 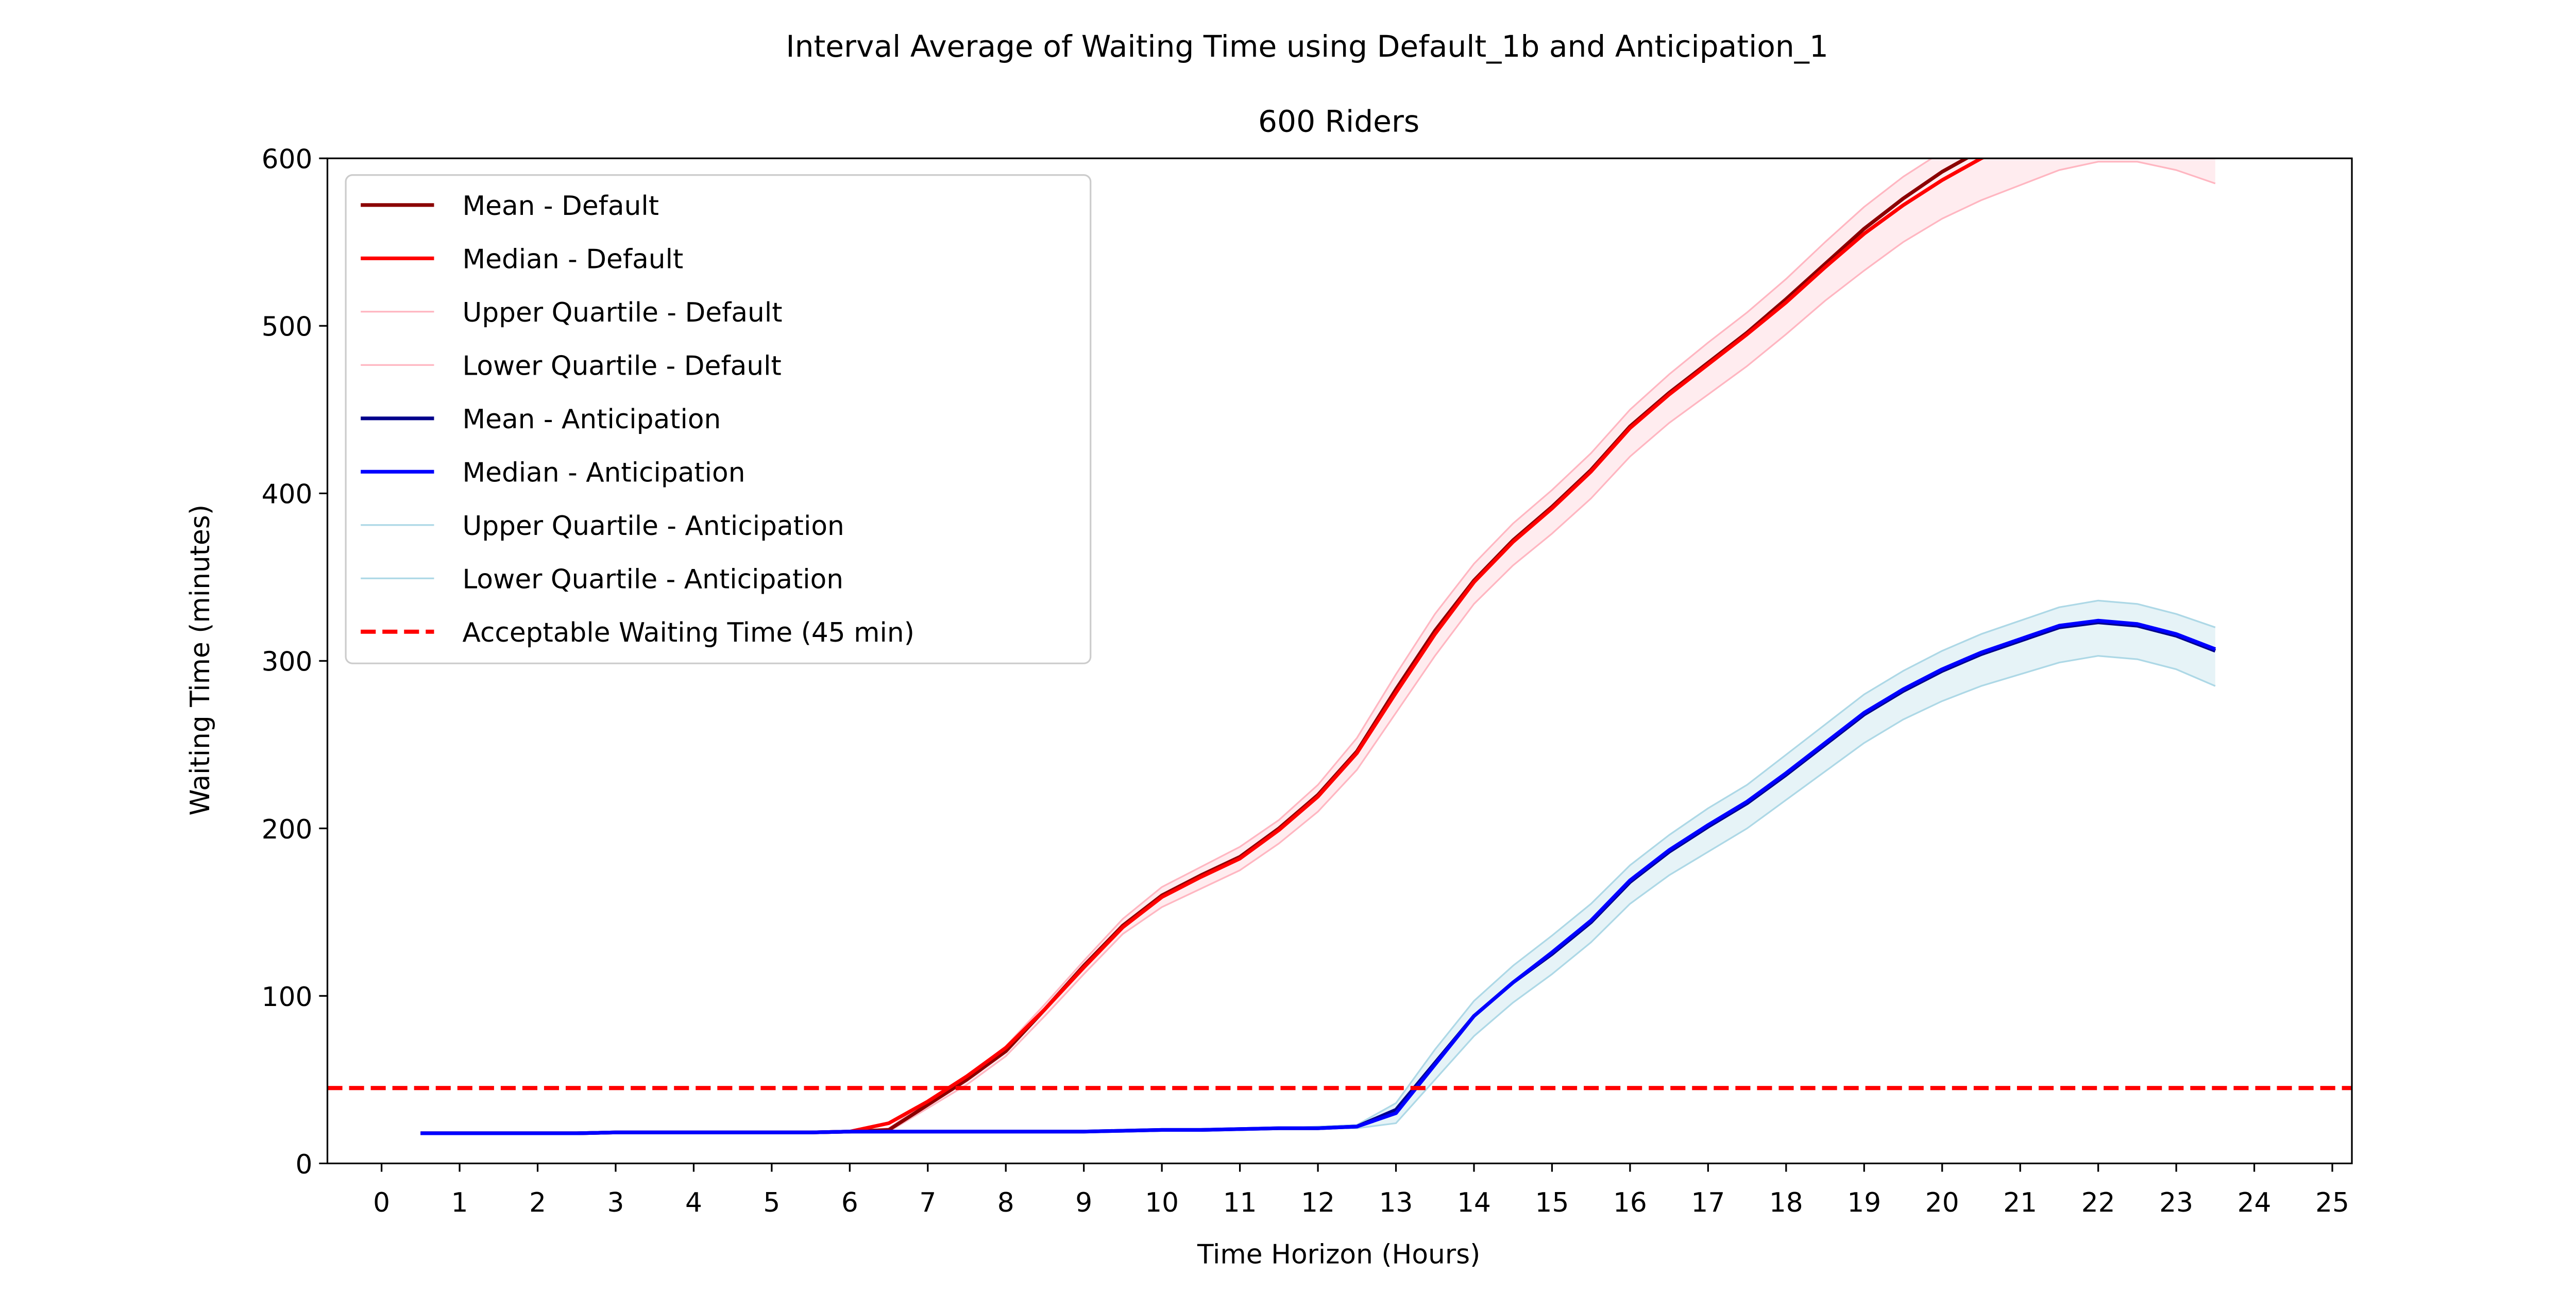 I want to click on x-tick-label: 13, so click(x=1396, y=1202).